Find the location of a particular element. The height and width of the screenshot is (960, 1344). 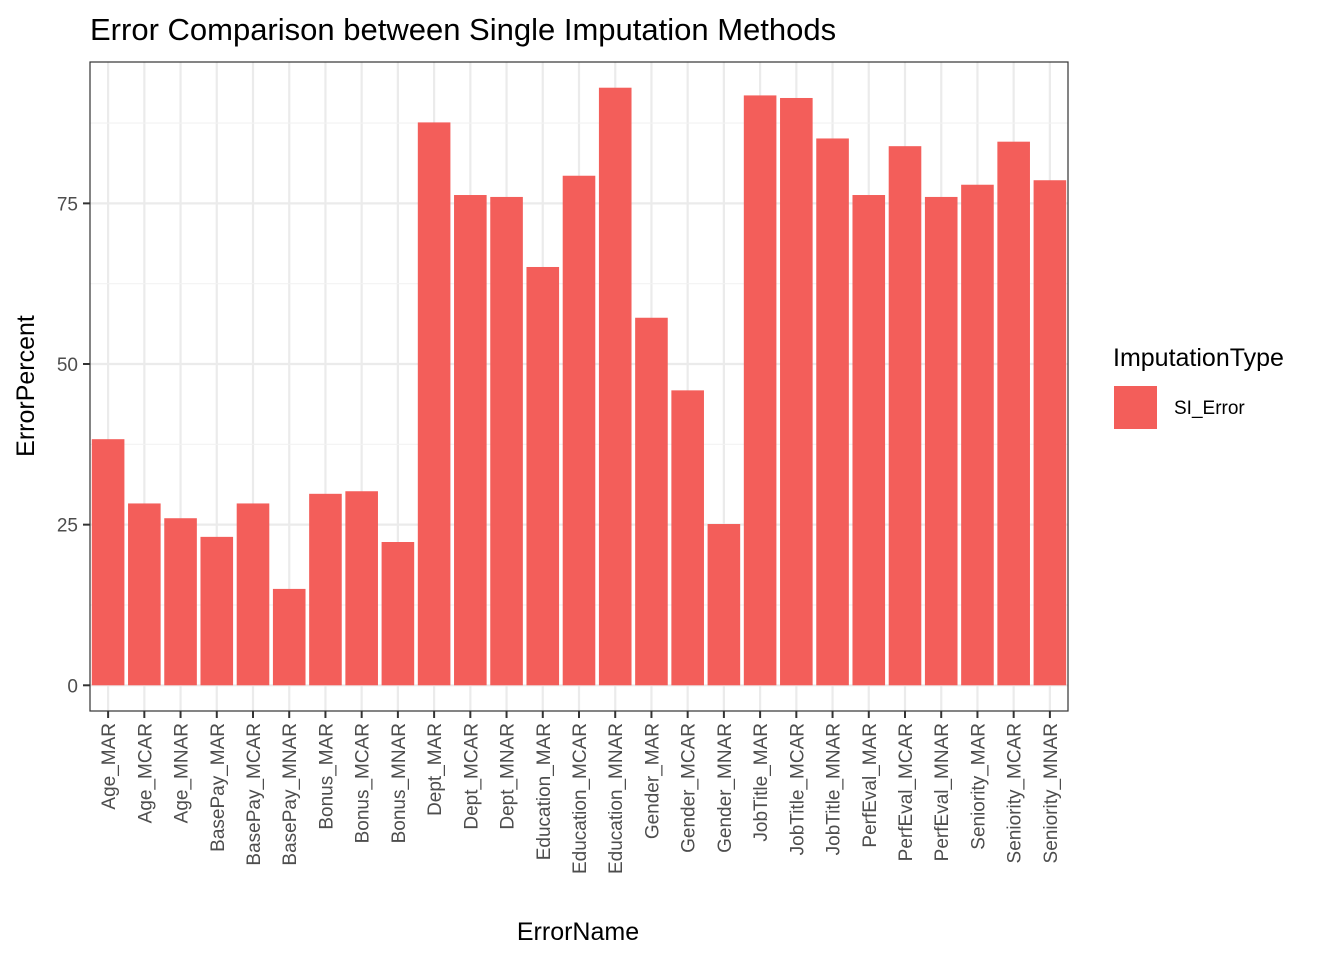

bar-education-mnar is located at coordinates (615, 386).